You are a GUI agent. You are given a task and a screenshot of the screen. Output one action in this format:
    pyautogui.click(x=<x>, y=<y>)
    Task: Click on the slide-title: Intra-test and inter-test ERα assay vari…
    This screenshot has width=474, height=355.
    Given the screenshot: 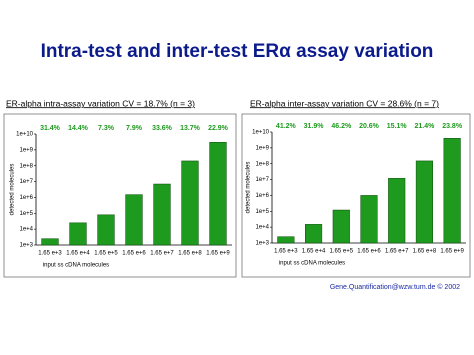 What is the action you would take?
    pyautogui.click(x=237, y=51)
    